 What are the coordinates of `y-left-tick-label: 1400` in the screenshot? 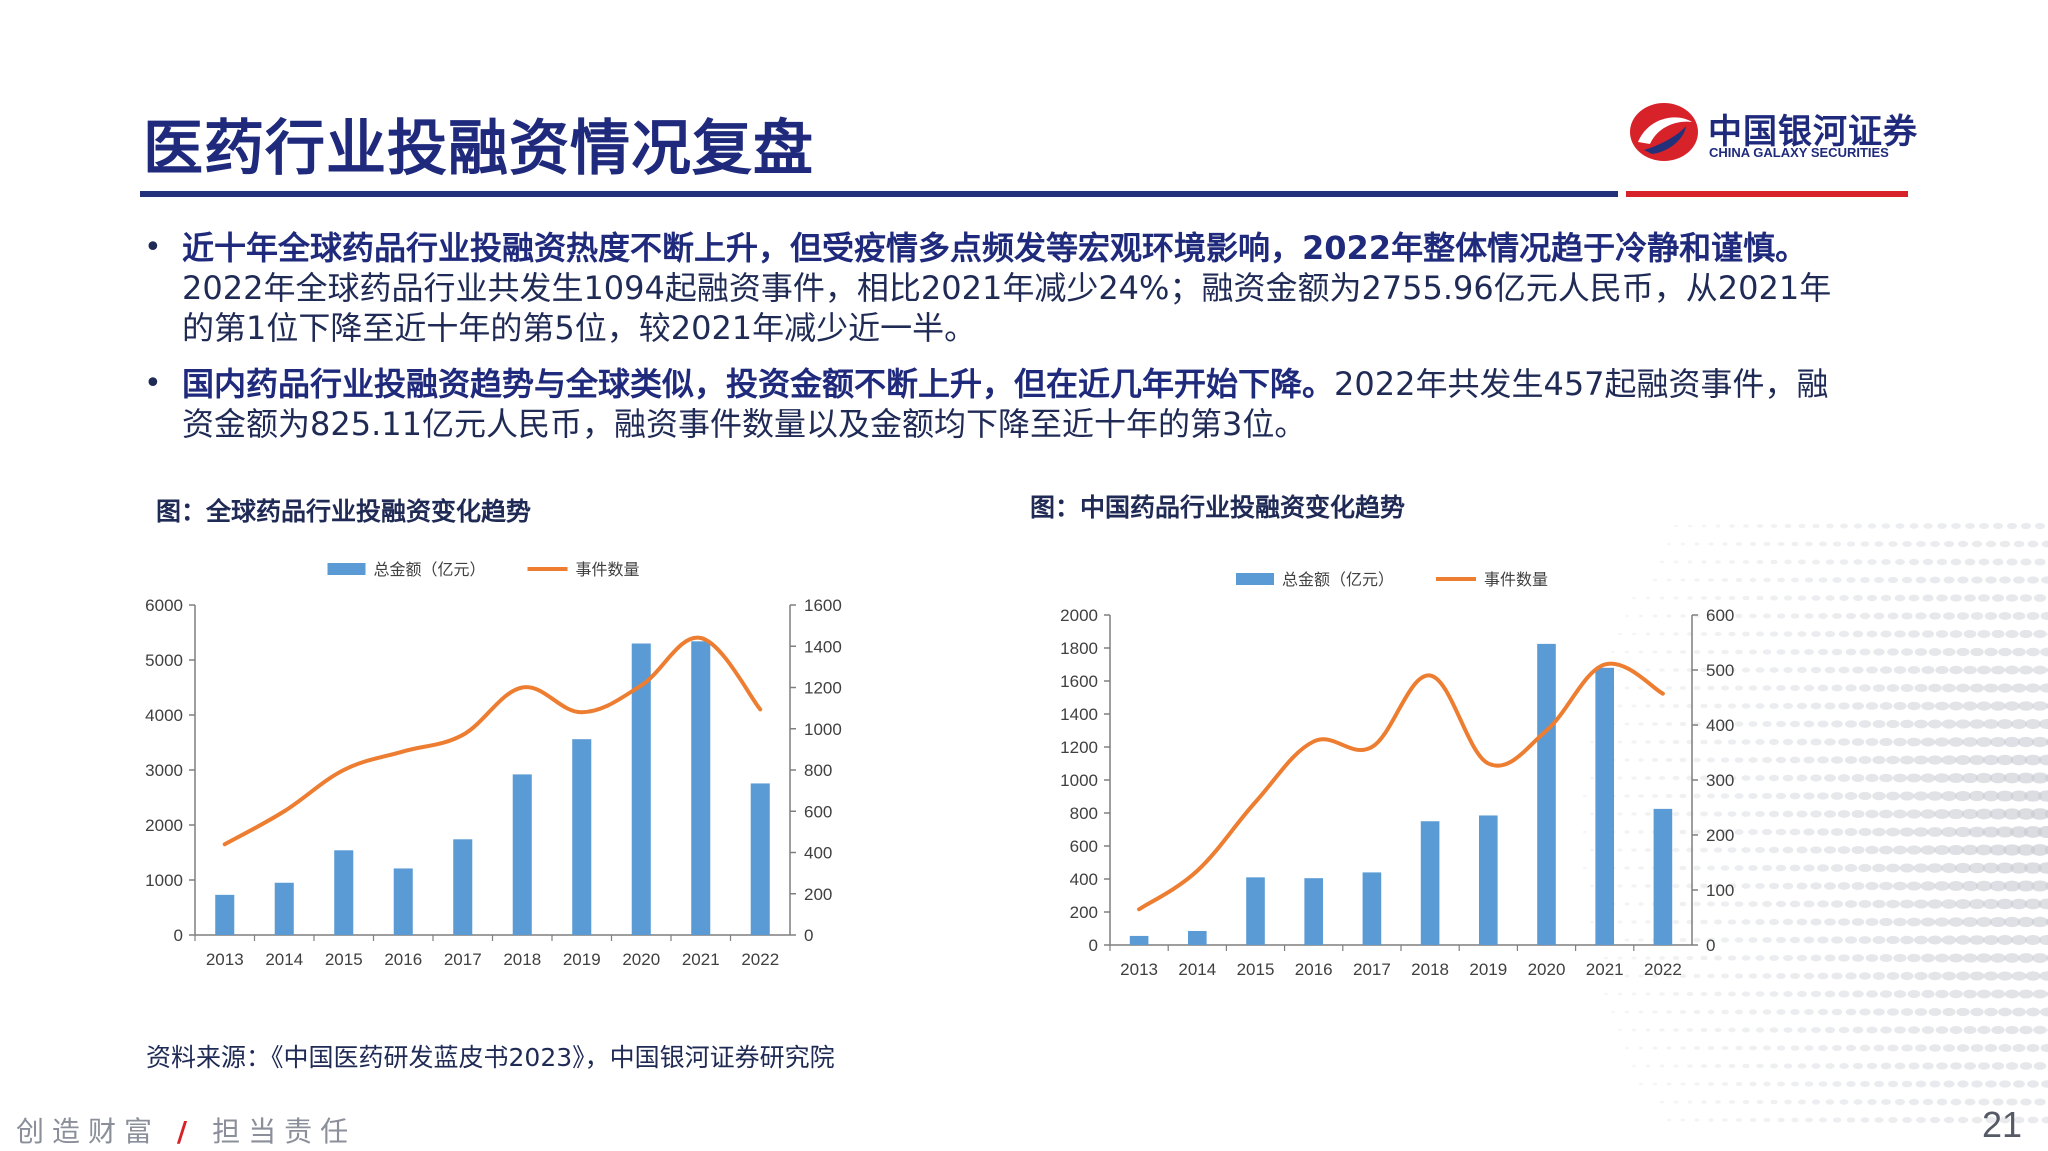 It's located at (1079, 714).